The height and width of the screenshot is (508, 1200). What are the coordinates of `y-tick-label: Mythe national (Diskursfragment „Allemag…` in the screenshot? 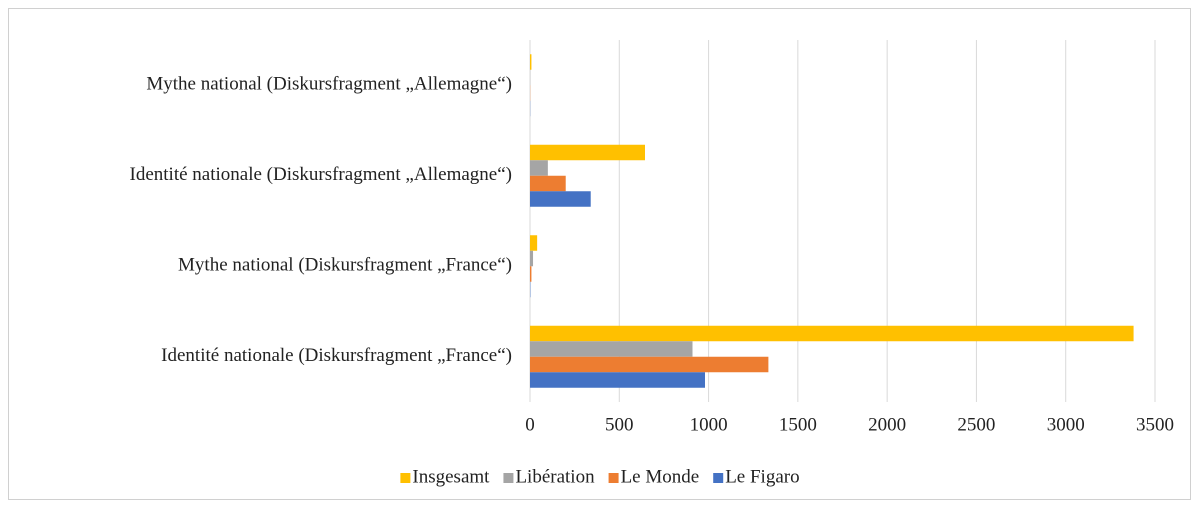 It's located at (329, 84).